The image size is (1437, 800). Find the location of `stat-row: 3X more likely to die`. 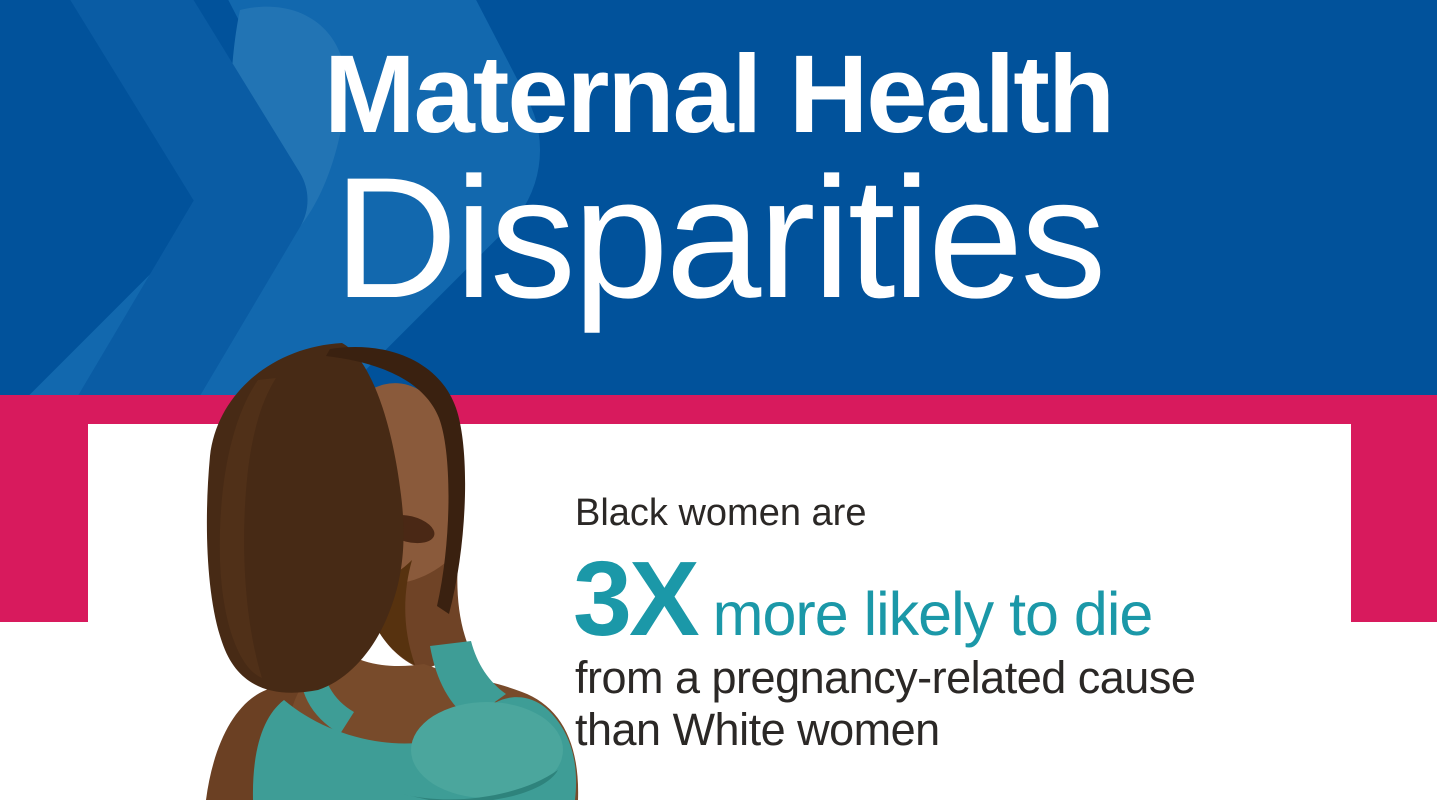

stat-row: 3X more likely to die is located at coordinates (863, 599).